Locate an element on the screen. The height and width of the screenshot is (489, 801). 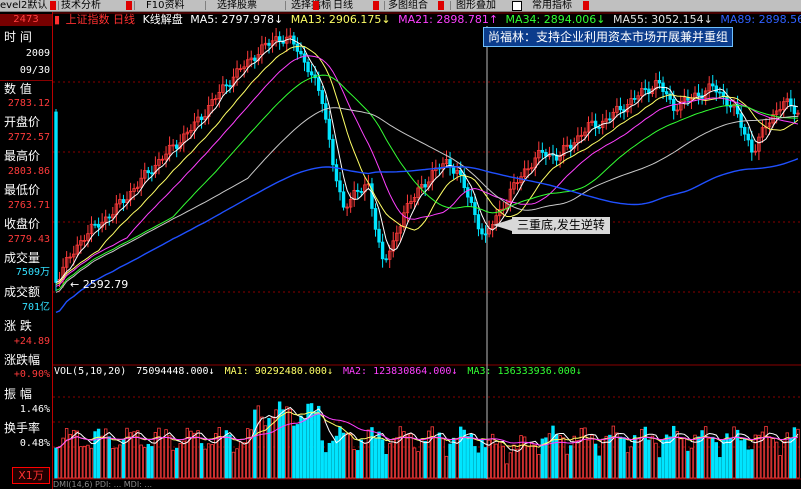
pattern-callout: 三重底,发生逆转 is located at coordinates (561, 225).